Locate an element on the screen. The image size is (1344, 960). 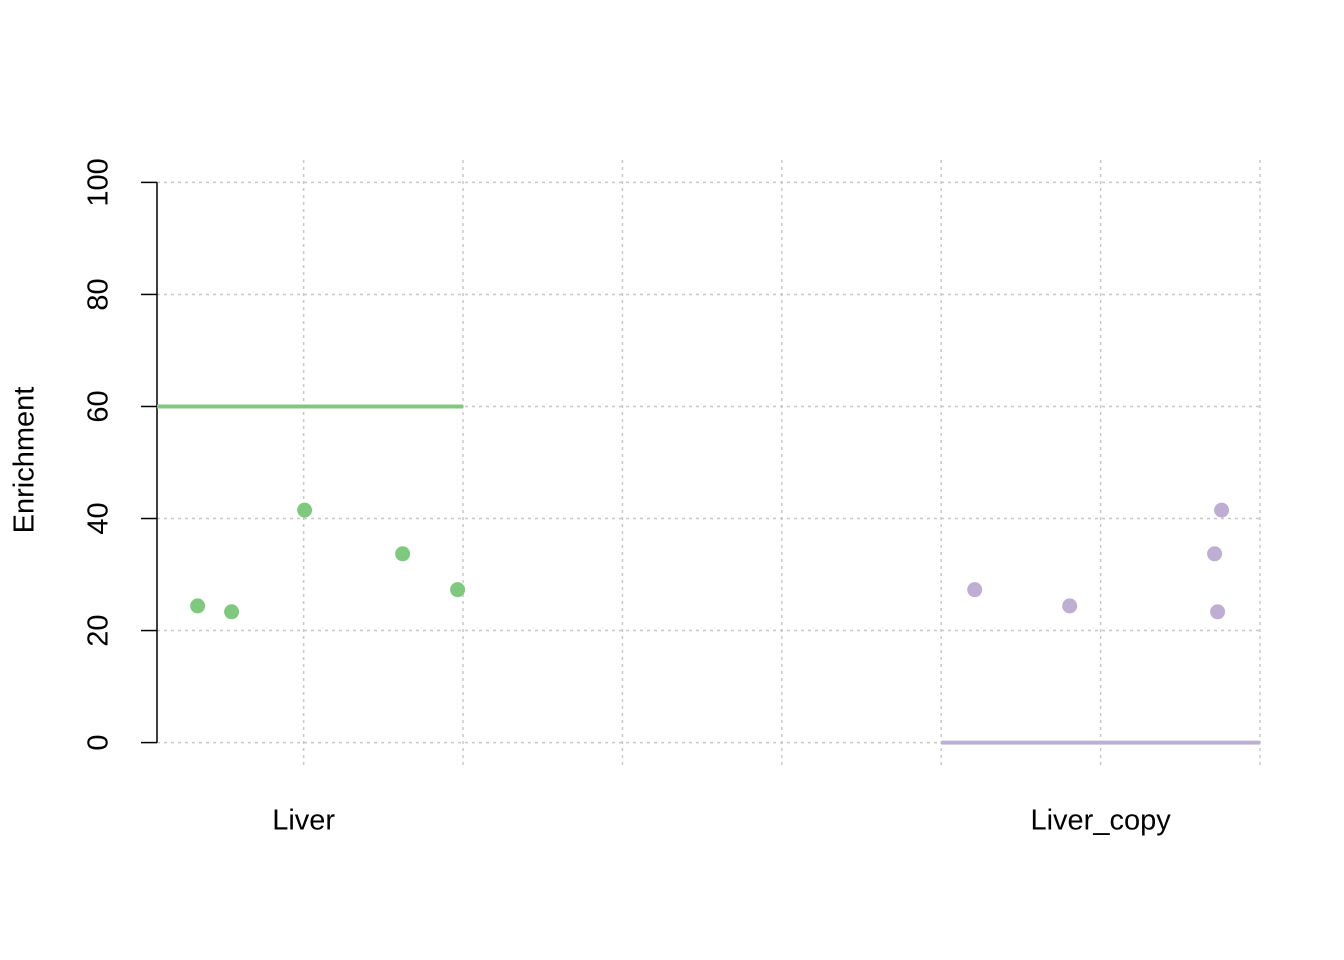
x-tick-label: Liver_copy is located at coordinates (1100, 821).